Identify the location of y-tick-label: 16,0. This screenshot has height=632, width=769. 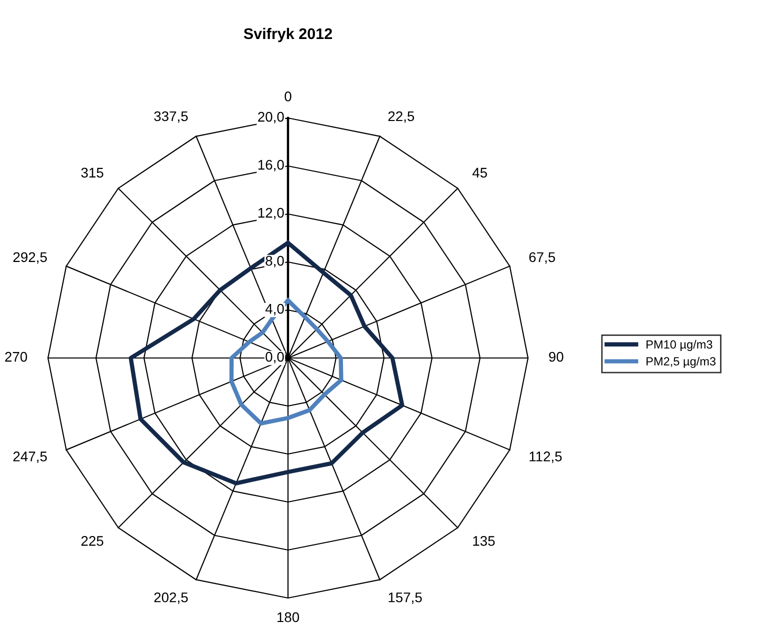
(271, 166).